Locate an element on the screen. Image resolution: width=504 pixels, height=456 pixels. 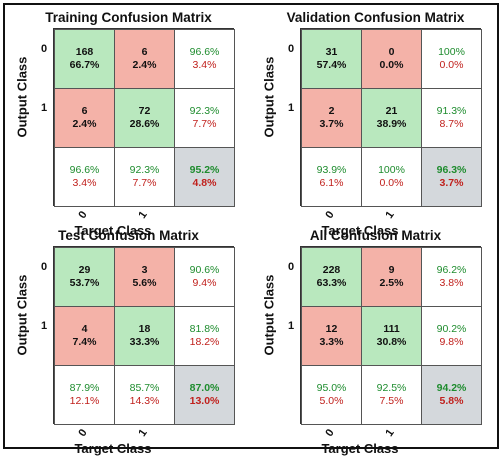
summary-bad-percent: 8.7% is located at coordinates (451, 124).